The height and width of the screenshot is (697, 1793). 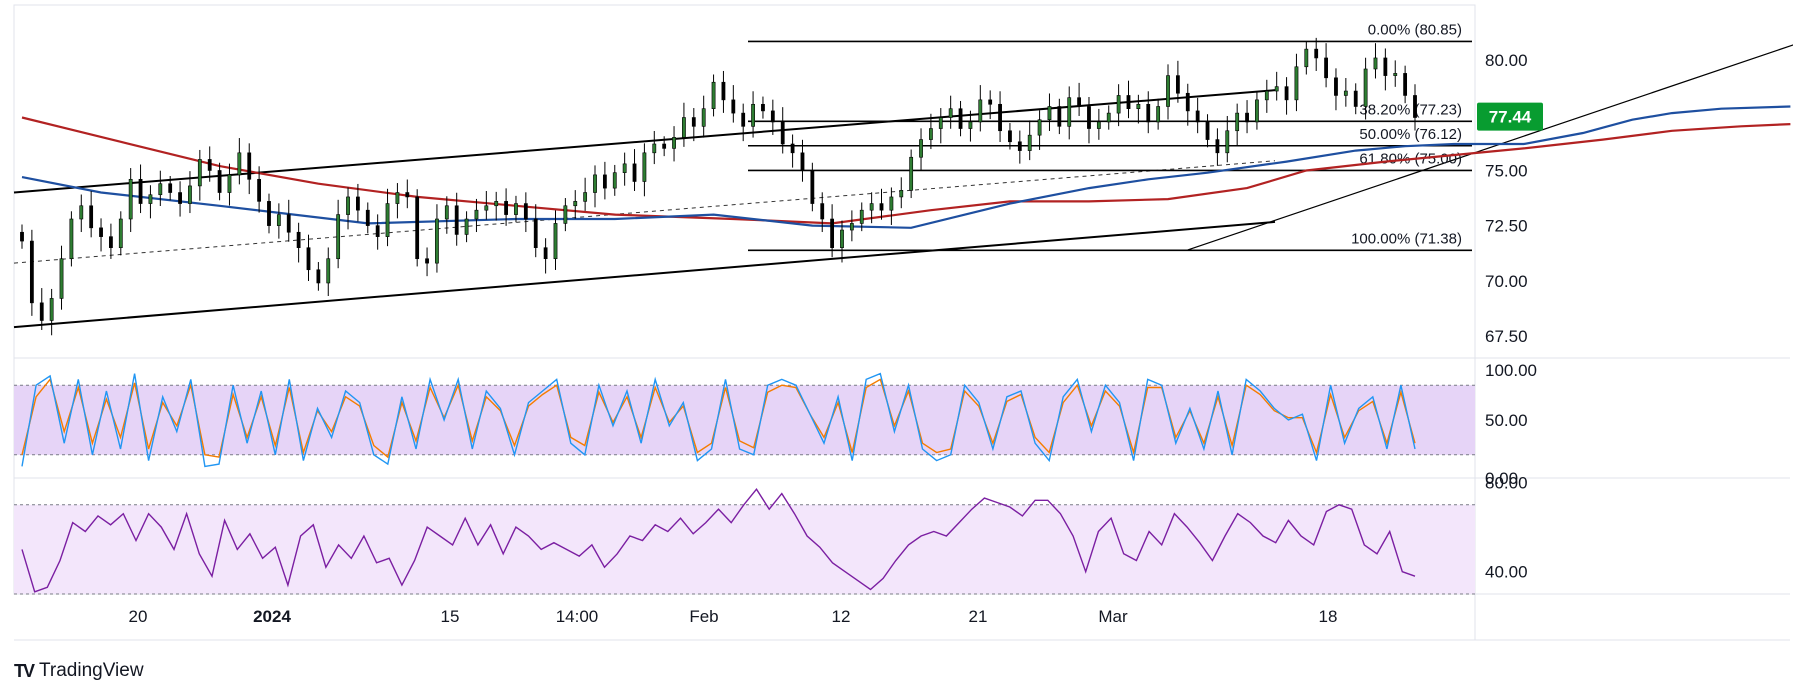 I want to click on stoch-axis-tick: 50.00, so click(x=1506, y=420).